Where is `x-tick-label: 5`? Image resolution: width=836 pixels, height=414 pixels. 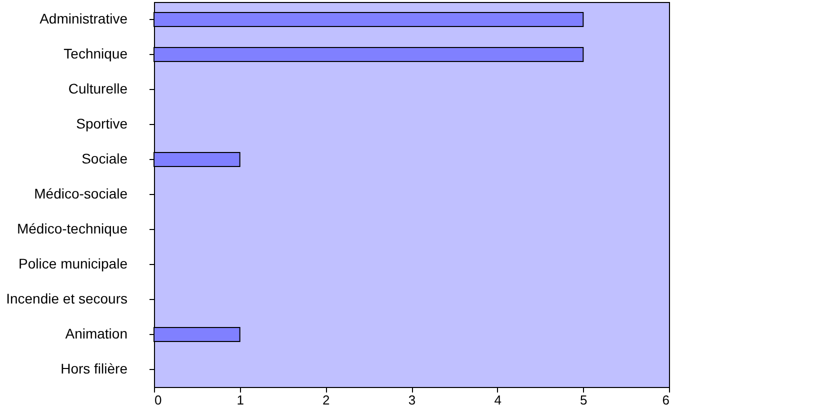
x-tick-label: 5 is located at coordinates (584, 400).